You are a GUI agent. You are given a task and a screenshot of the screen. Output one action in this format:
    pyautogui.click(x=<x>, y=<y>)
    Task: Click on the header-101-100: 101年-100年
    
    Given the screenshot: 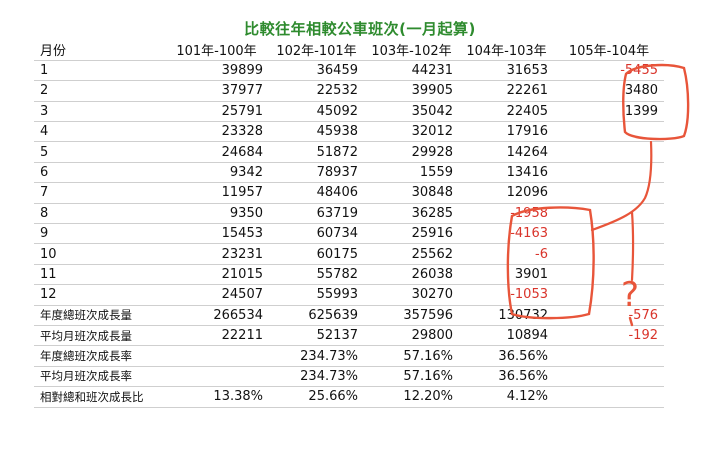 What is the action you would take?
    pyautogui.click(x=216, y=52)
    